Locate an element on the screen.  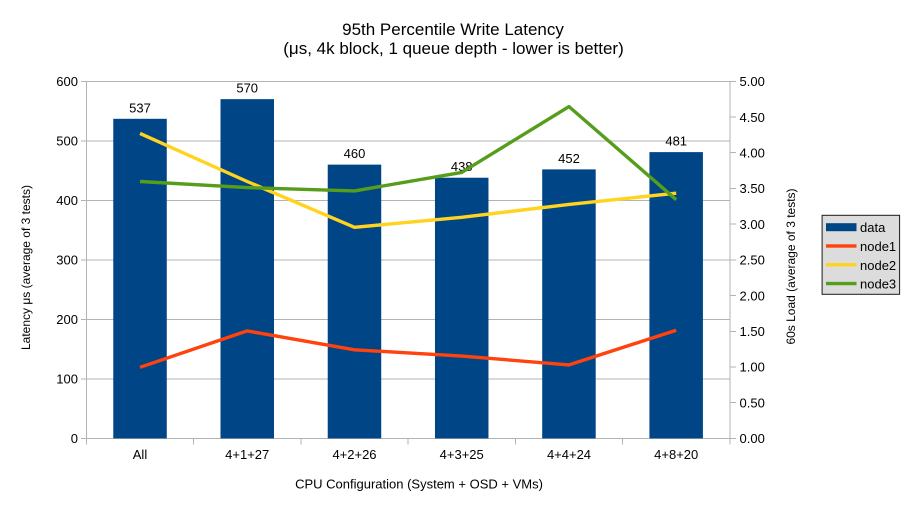
svg-text: 3.00 is located at coordinates (752, 224).